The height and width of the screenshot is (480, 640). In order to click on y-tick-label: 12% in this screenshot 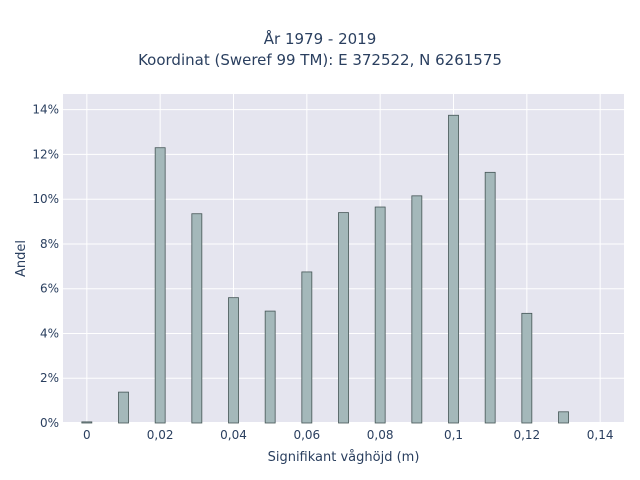, I will do `click(45, 154)`.